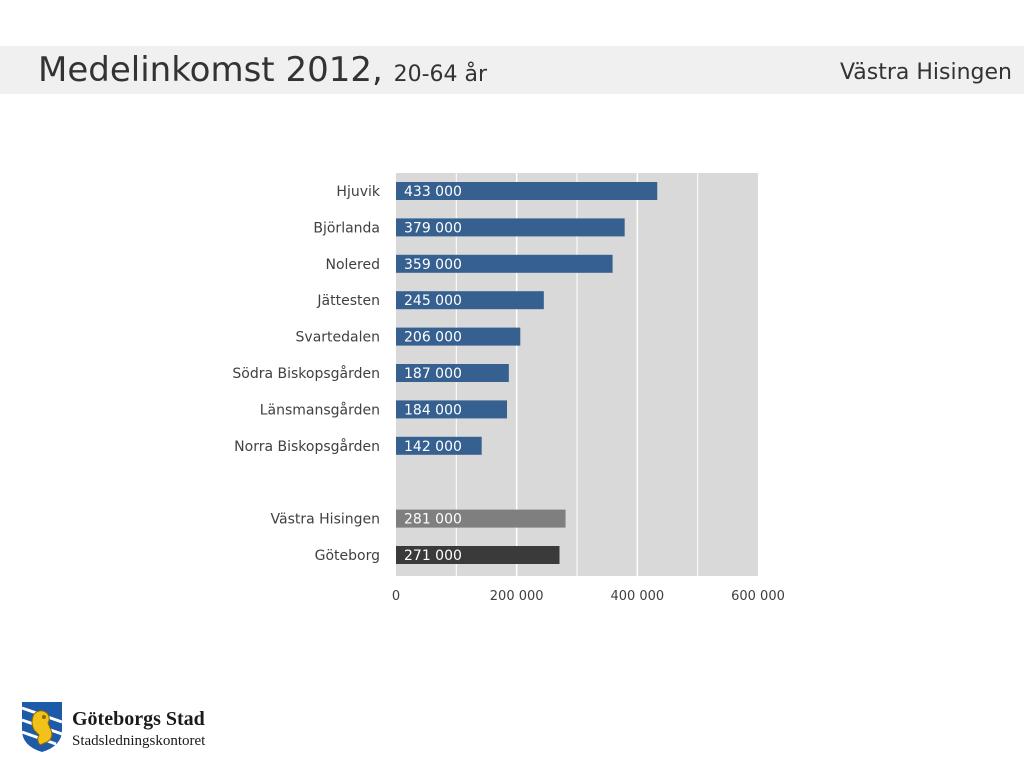 This screenshot has width=1024, height=768. I want to click on bar-value-label: 281 000, so click(433, 520).